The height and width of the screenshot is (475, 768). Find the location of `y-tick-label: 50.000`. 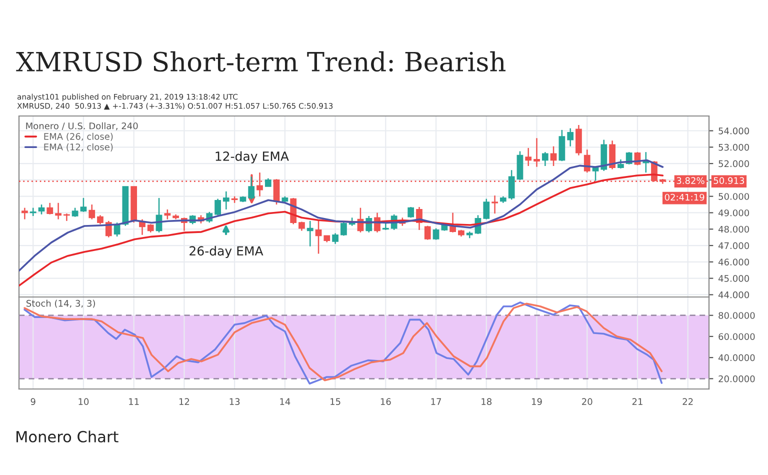

y-tick-label: 50.000 is located at coordinates (734, 196).